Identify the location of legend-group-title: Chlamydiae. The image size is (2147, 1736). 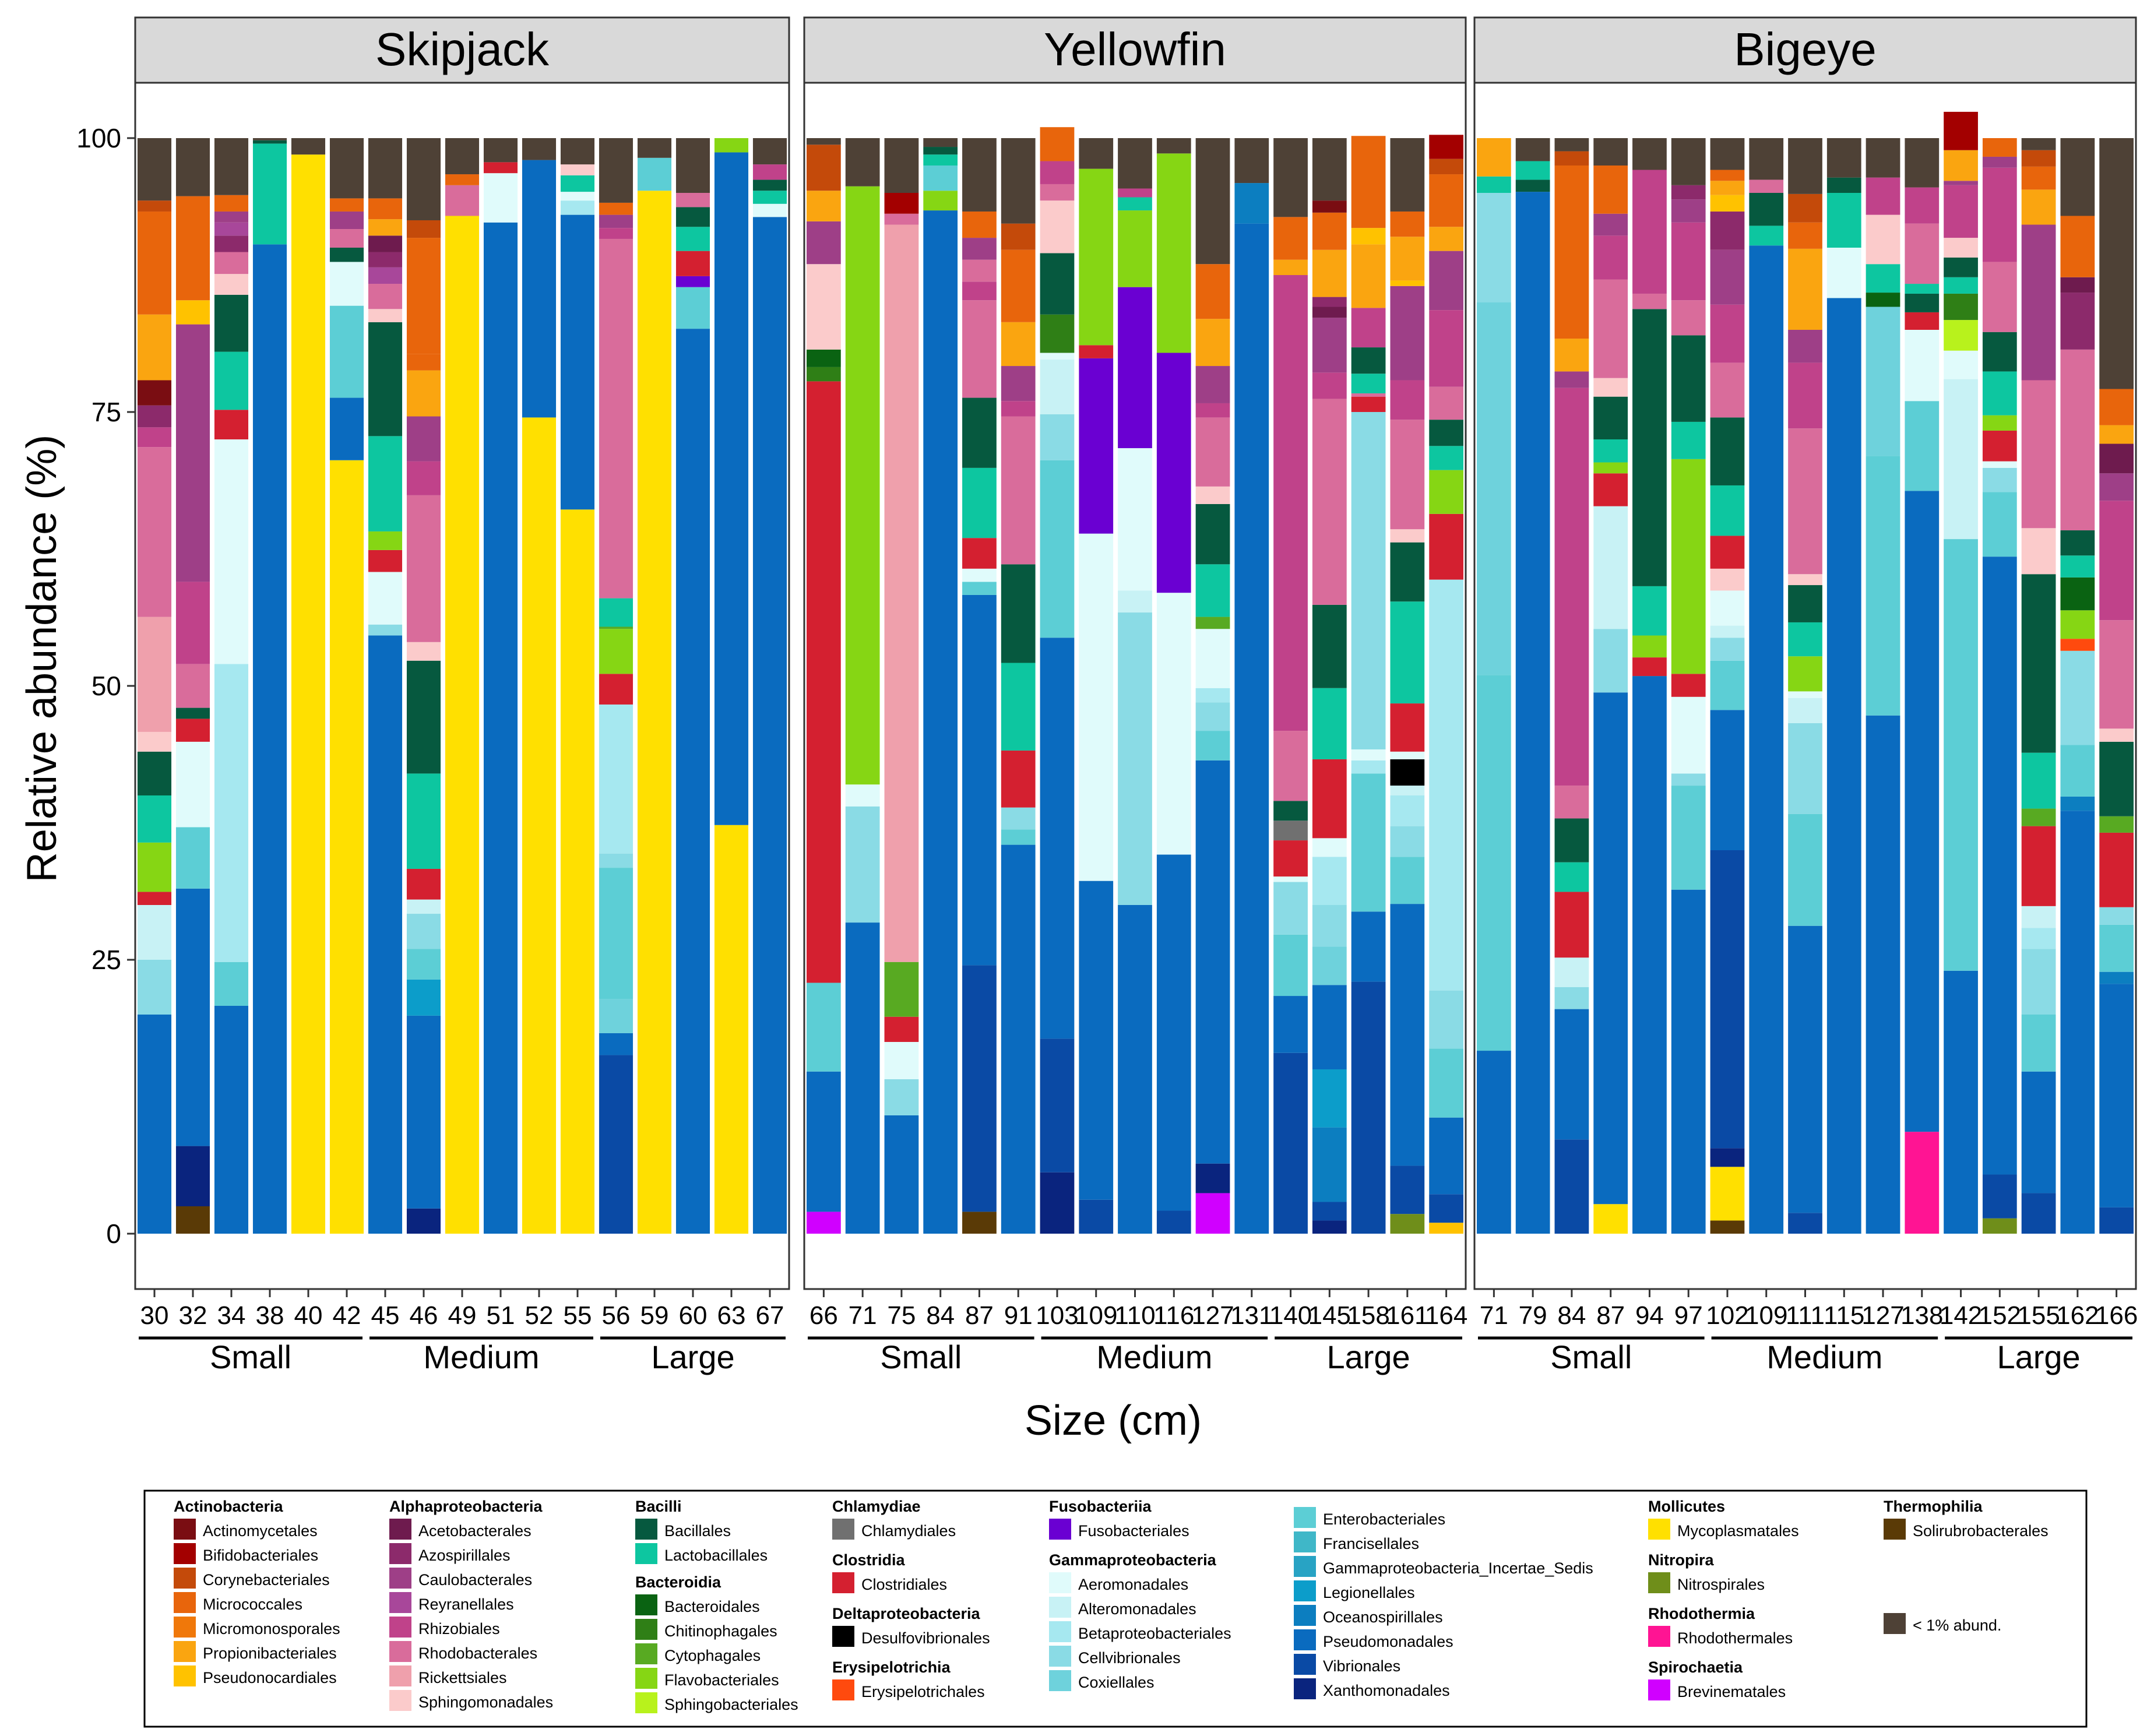
(876, 1506).